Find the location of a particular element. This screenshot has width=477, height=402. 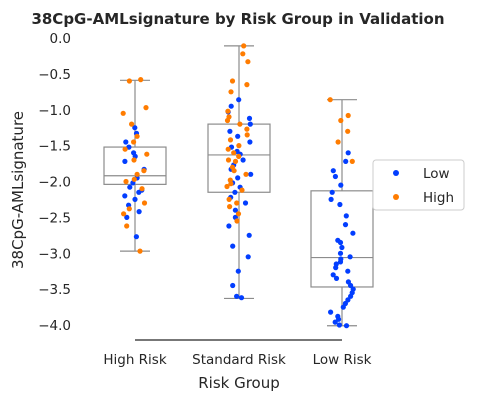

box-iqr is located at coordinates (342, 239).